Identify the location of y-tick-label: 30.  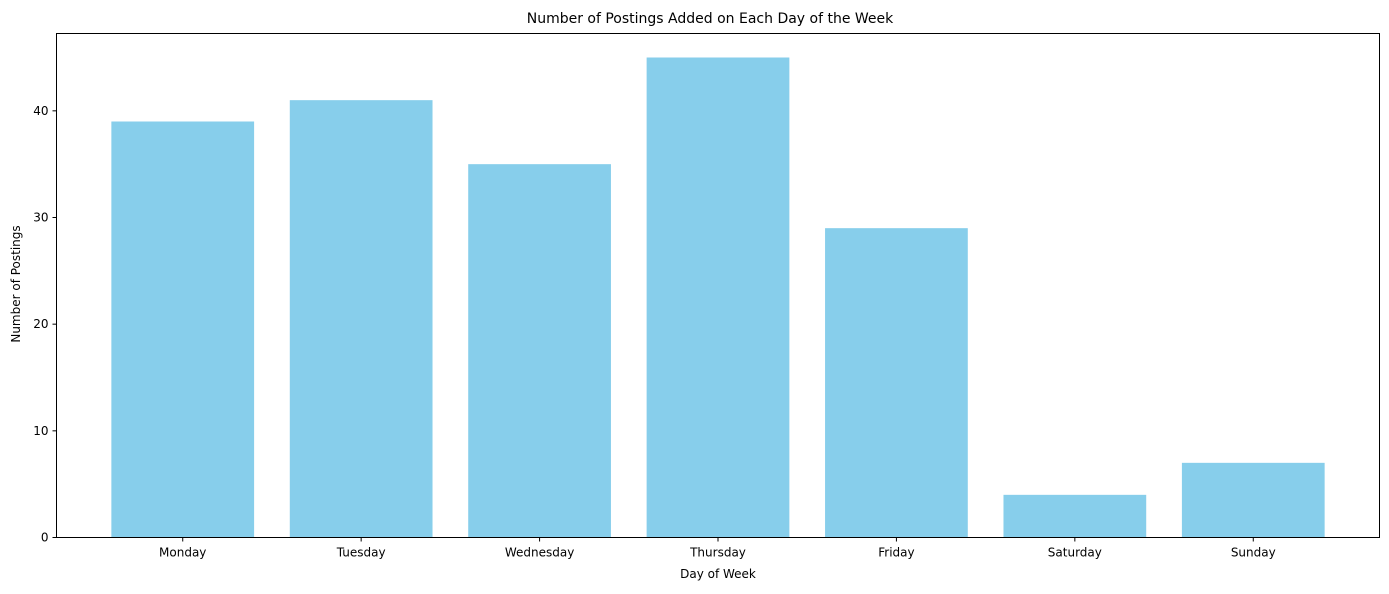
(40, 218).